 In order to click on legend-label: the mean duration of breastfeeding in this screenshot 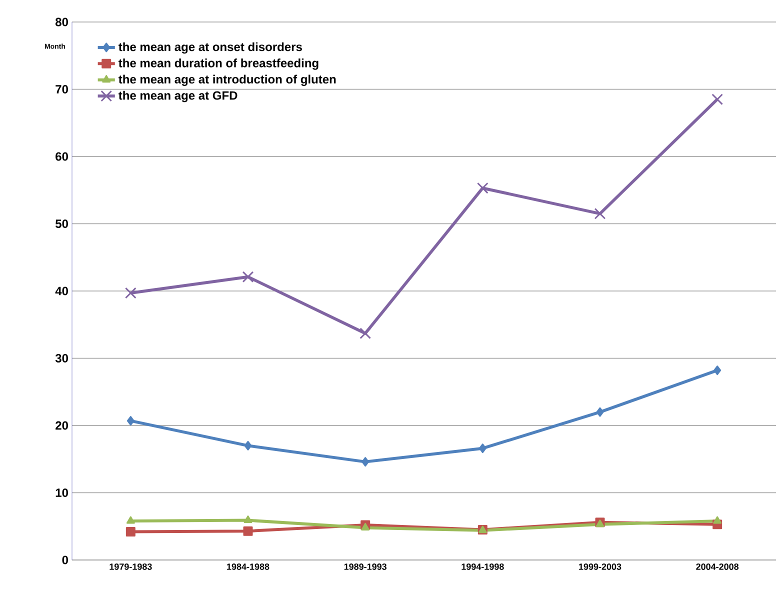, I will do `click(218, 64)`.